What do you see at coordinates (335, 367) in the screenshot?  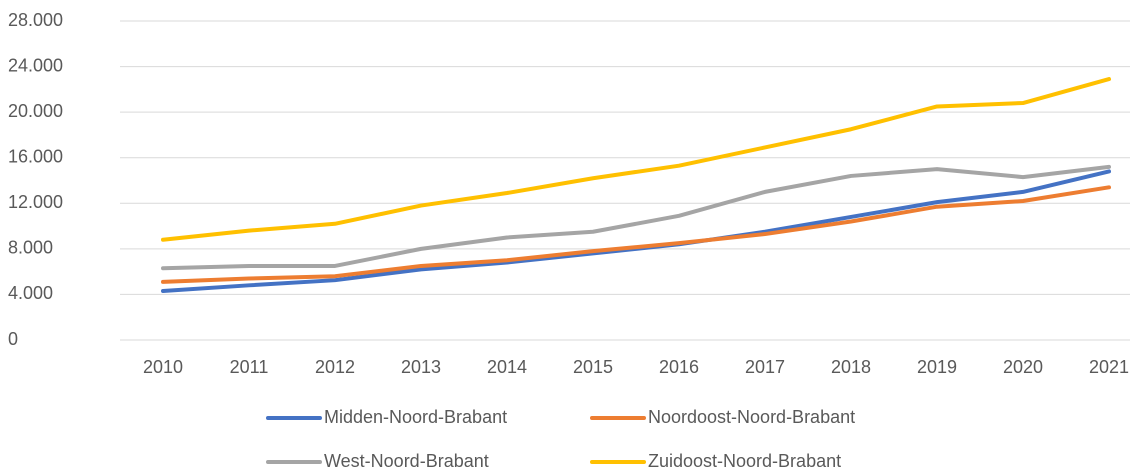 I see `x-tick-label: 2012` at bounding box center [335, 367].